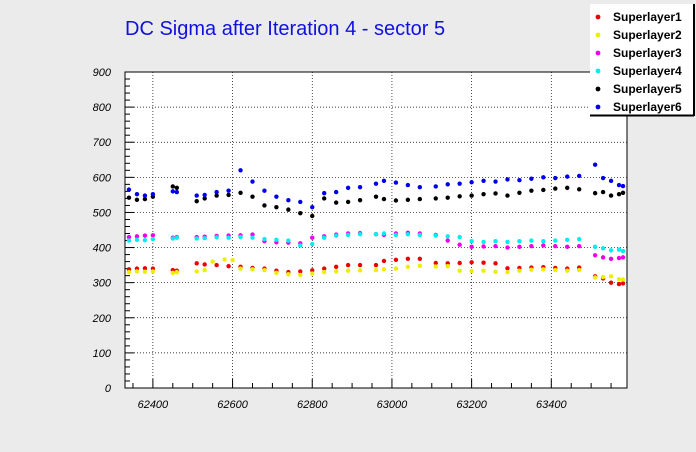 This screenshot has height=452, width=696. Describe the element at coordinates (102, 73) in the screenshot. I see `y-tick-label: 900` at that location.